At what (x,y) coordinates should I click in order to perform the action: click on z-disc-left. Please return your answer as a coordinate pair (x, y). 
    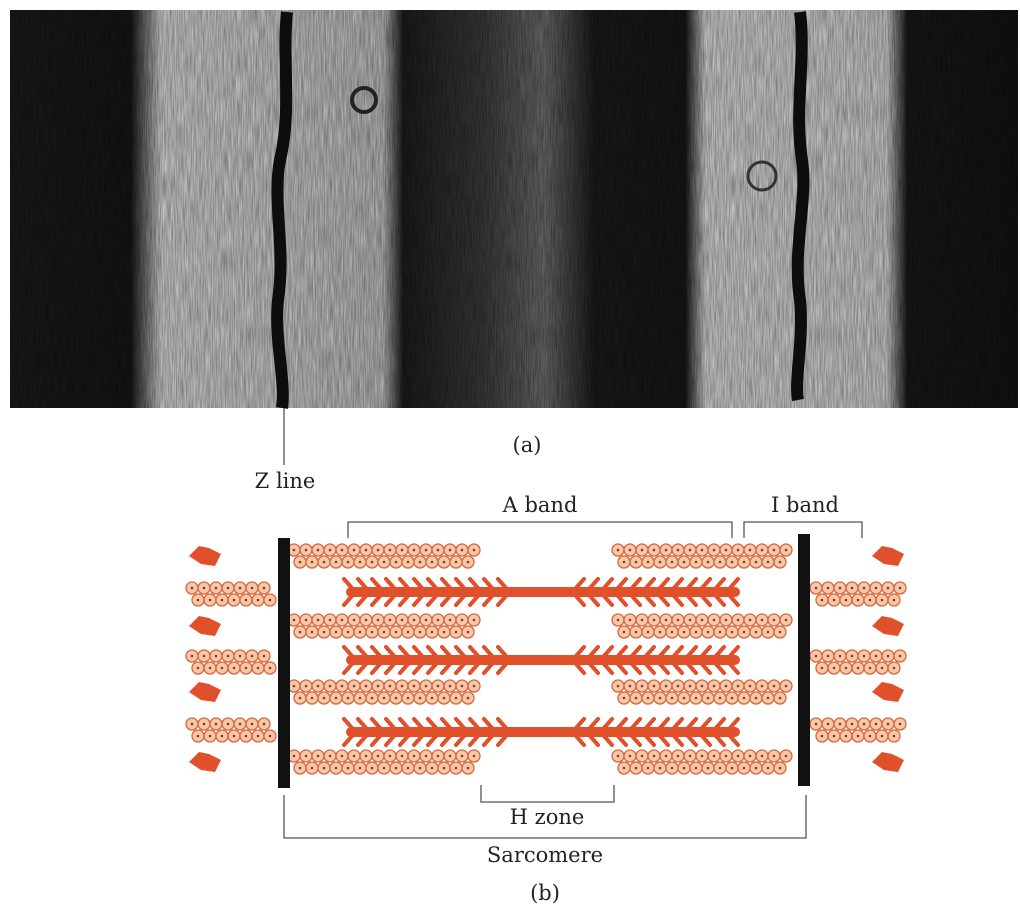
    Looking at the image, I should click on (284, 663).